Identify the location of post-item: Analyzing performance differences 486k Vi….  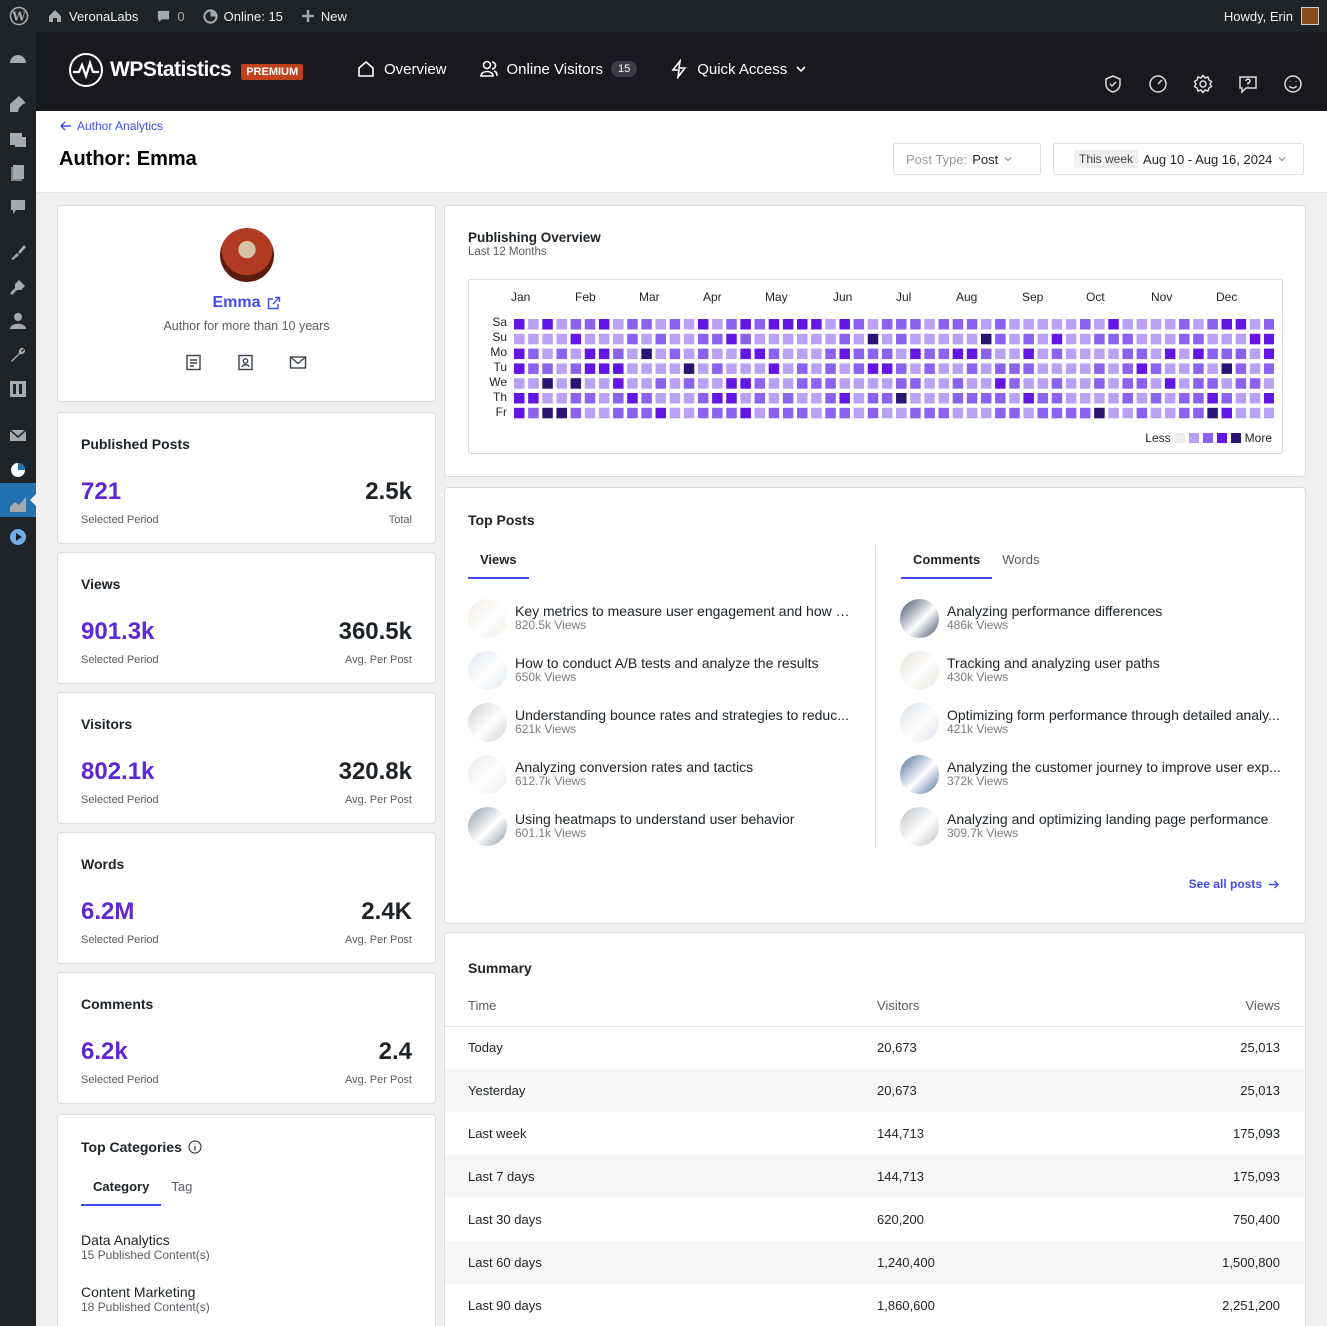
(1091, 625).